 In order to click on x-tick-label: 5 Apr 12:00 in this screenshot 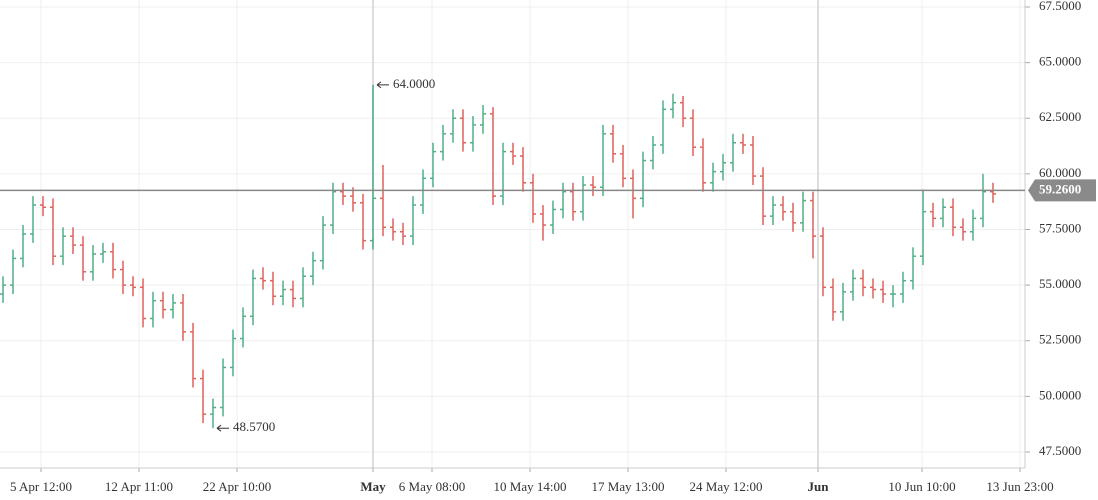, I will do `click(41, 486)`.